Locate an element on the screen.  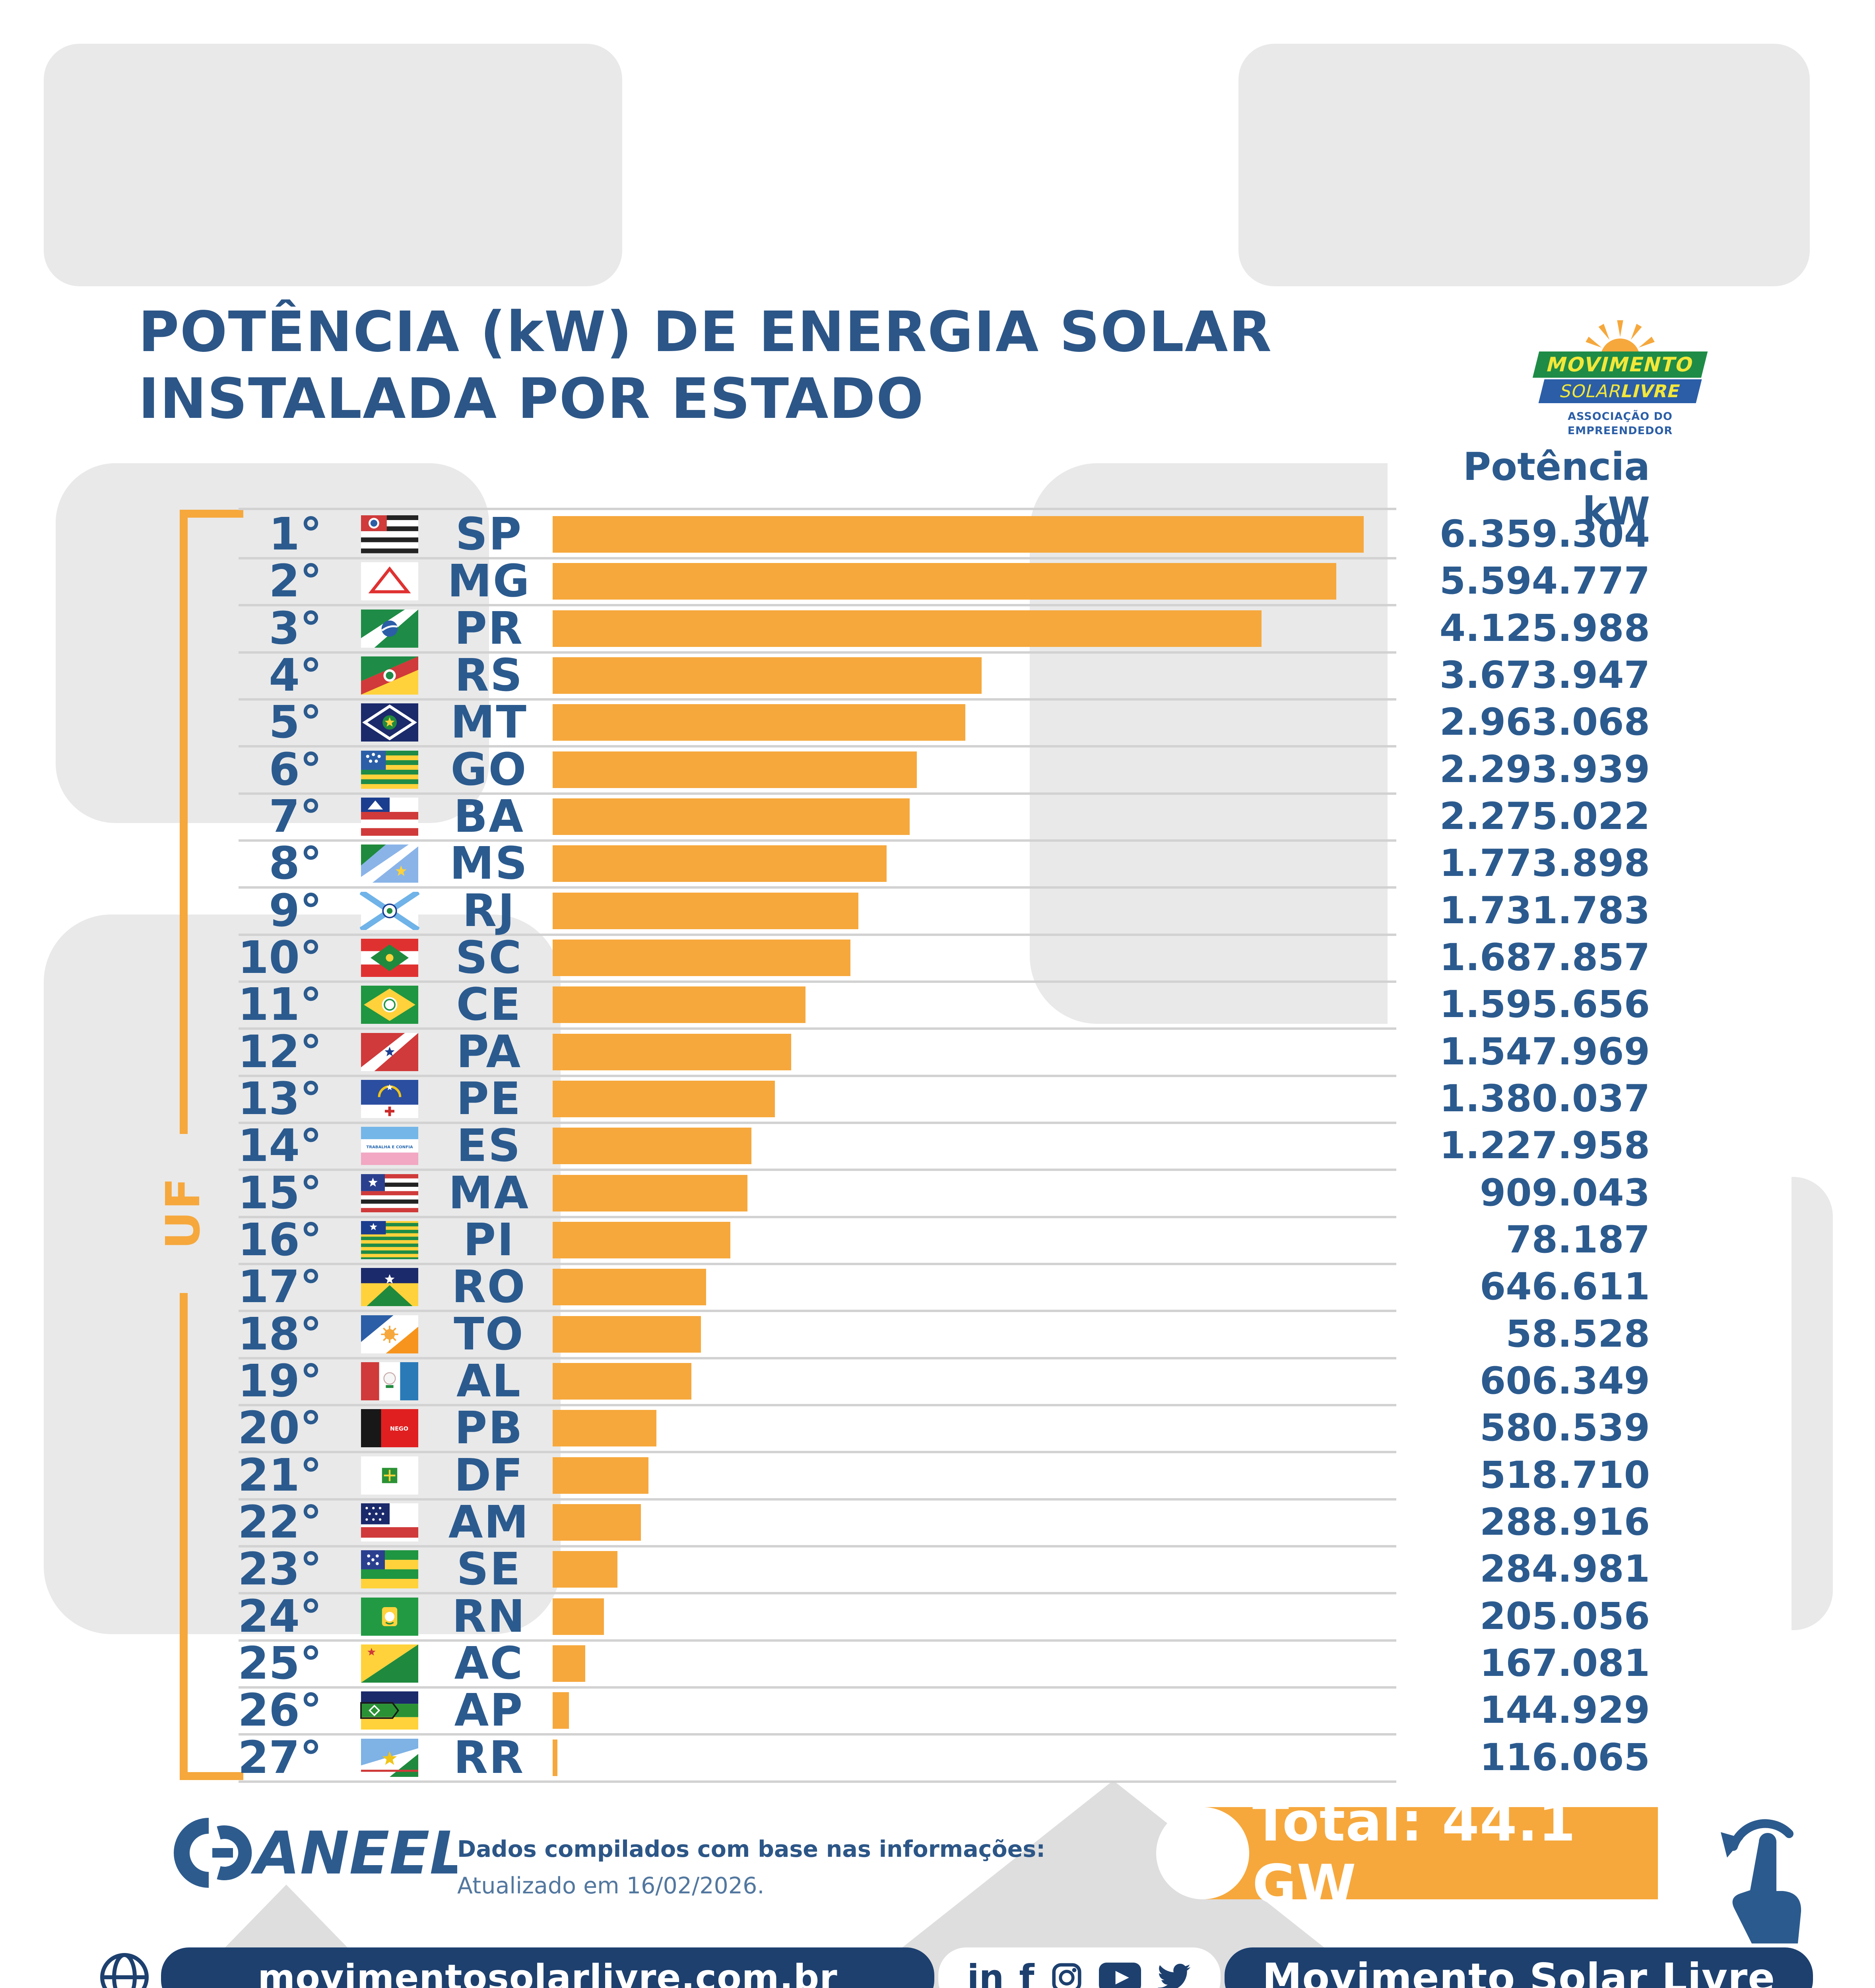
footer-url-bar: movimentosolarlivre.com.br is located at coordinates (547, 1967).